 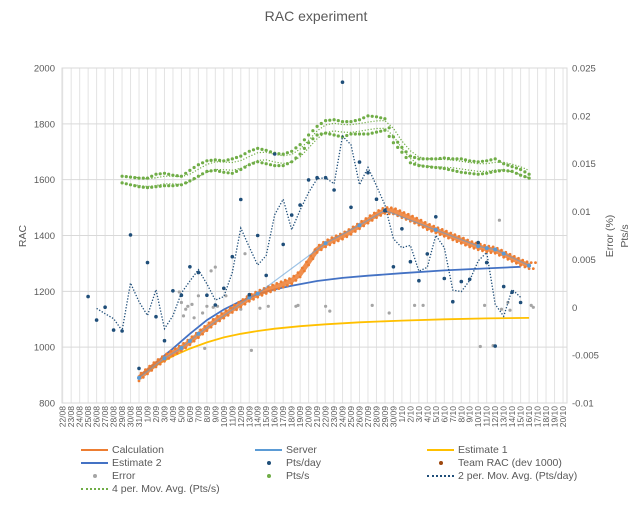 I want to click on x-tick-label: 26/09, so click(x=360, y=417).